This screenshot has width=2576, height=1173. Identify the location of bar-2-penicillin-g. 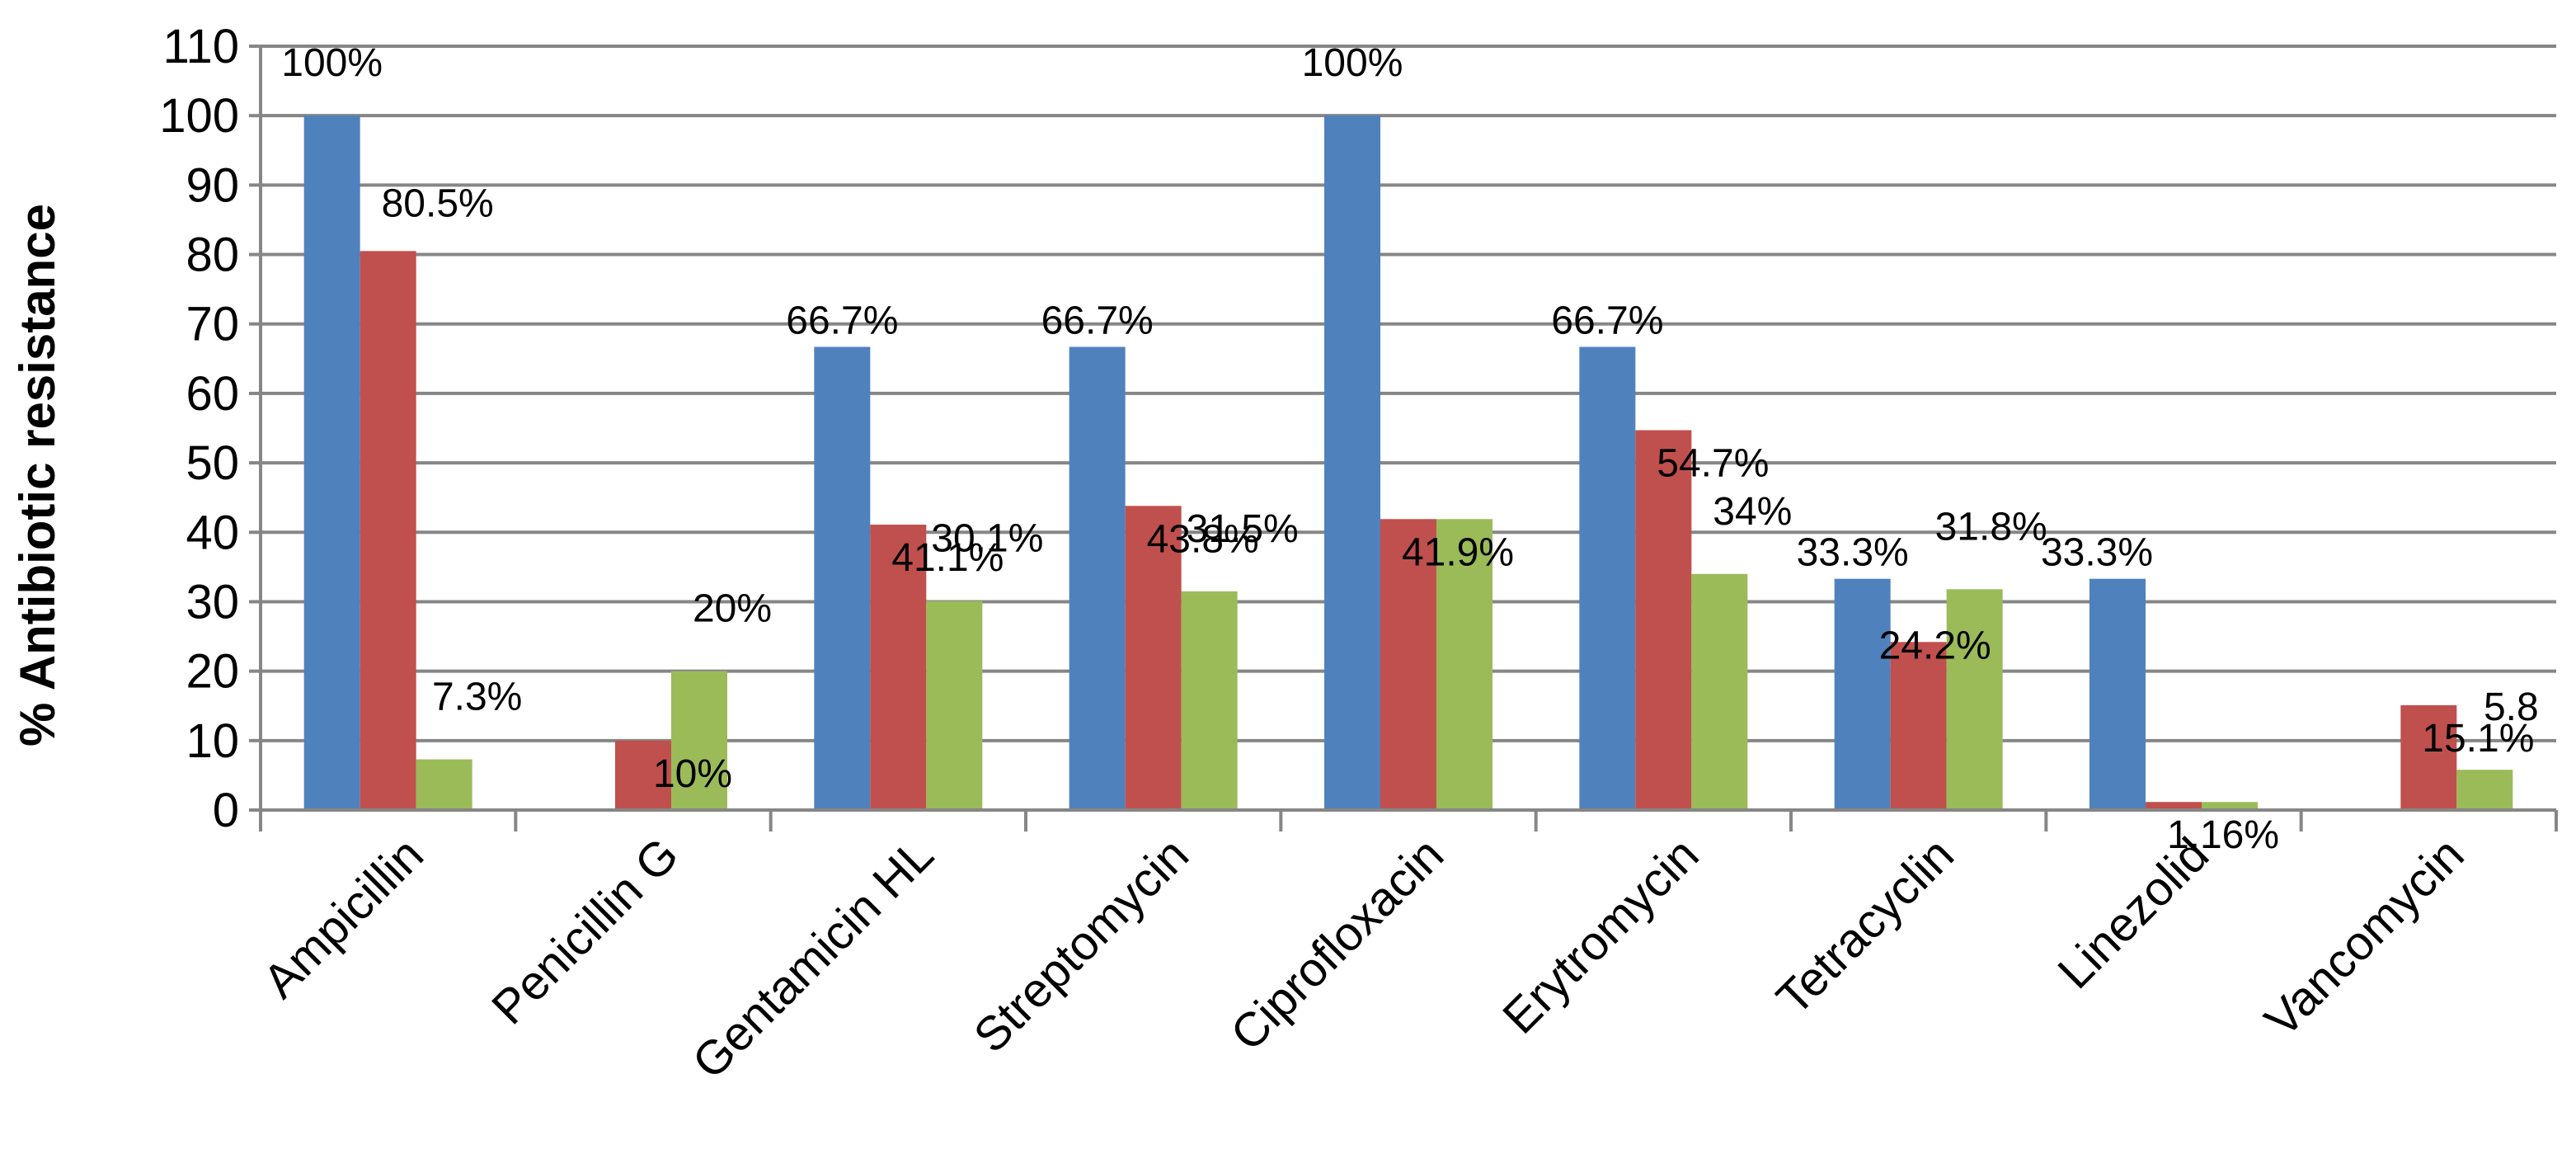
(643, 775).